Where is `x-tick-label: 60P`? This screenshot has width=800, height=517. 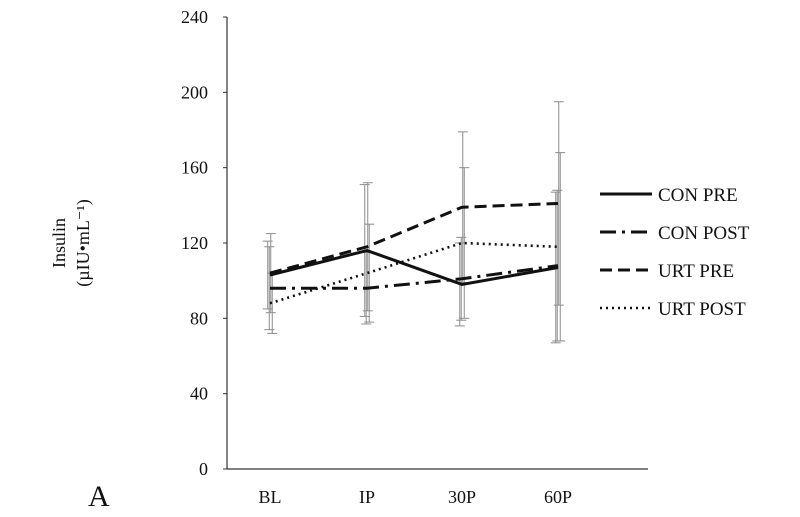 x-tick-label: 60P is located at coordinates (558, 497).